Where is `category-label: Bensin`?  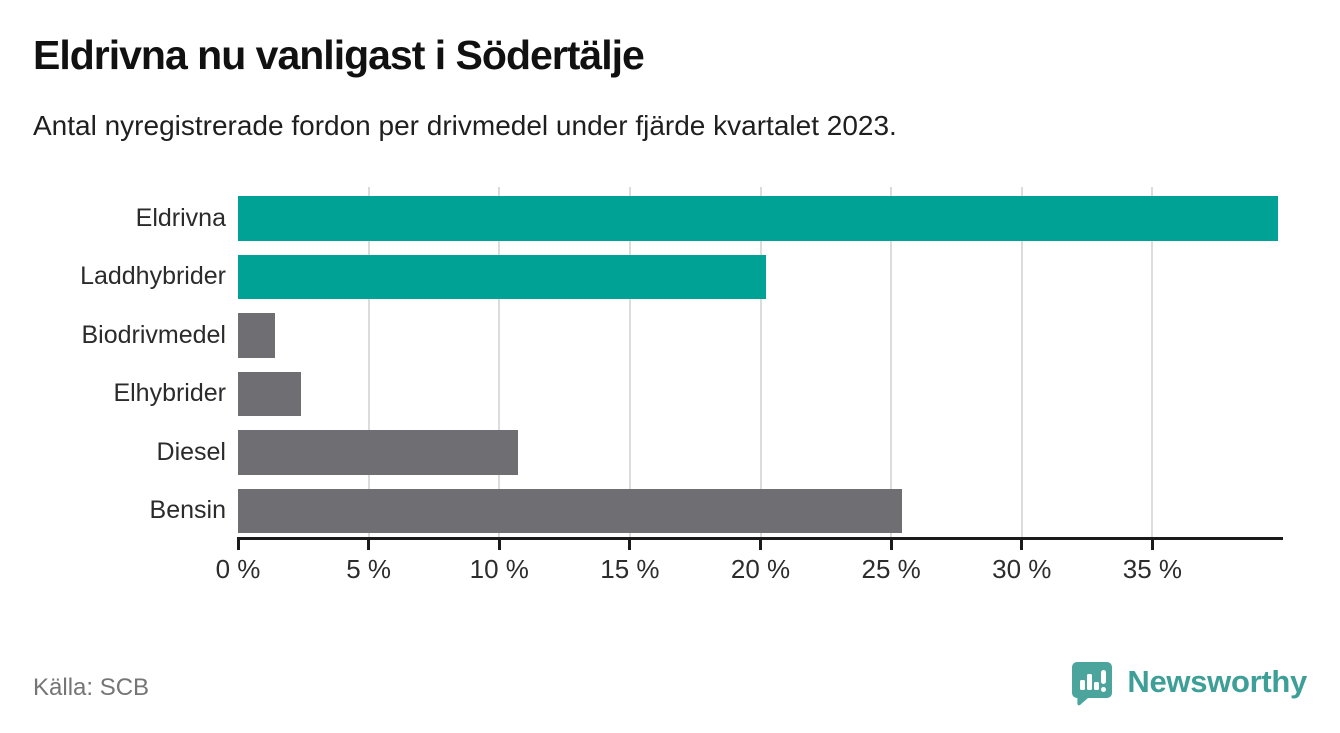
category-label: Bensin is located at coordinates (187, 510).